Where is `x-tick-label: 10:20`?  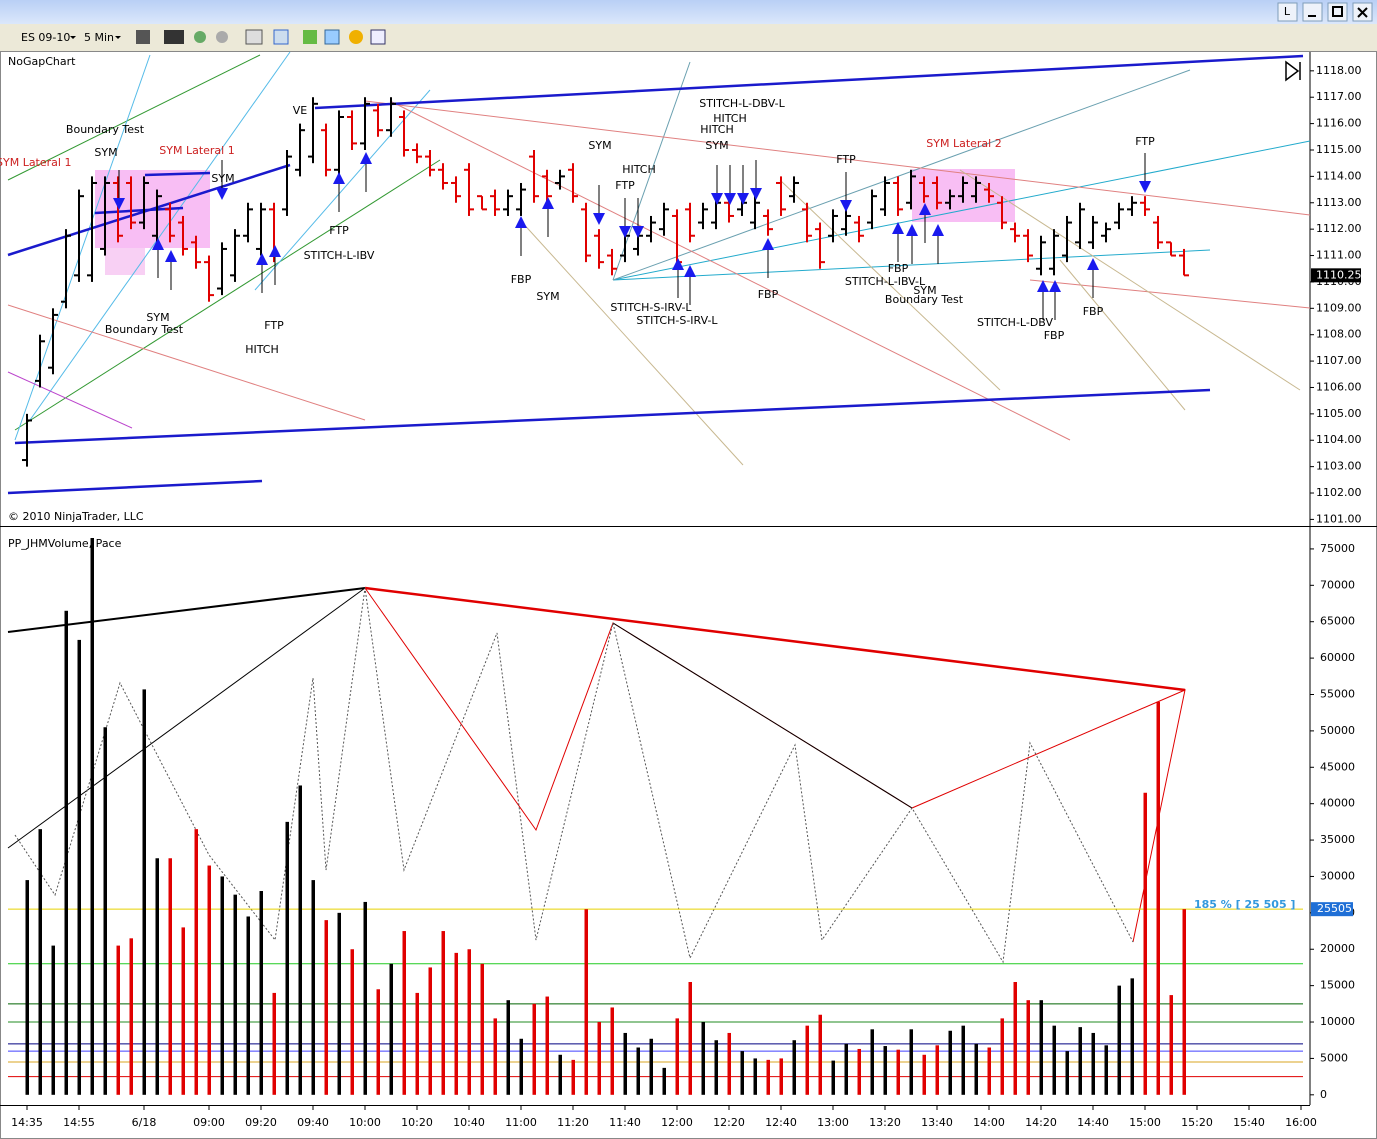
x-tick-label: 10:20 is located at coordinates (417, 1122).